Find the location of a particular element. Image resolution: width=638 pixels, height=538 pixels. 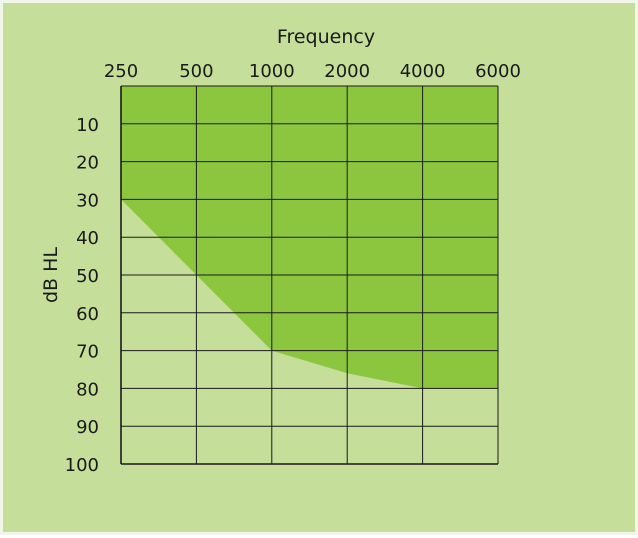

x-tick-label: 1000 is located at coordinates (272, 71).